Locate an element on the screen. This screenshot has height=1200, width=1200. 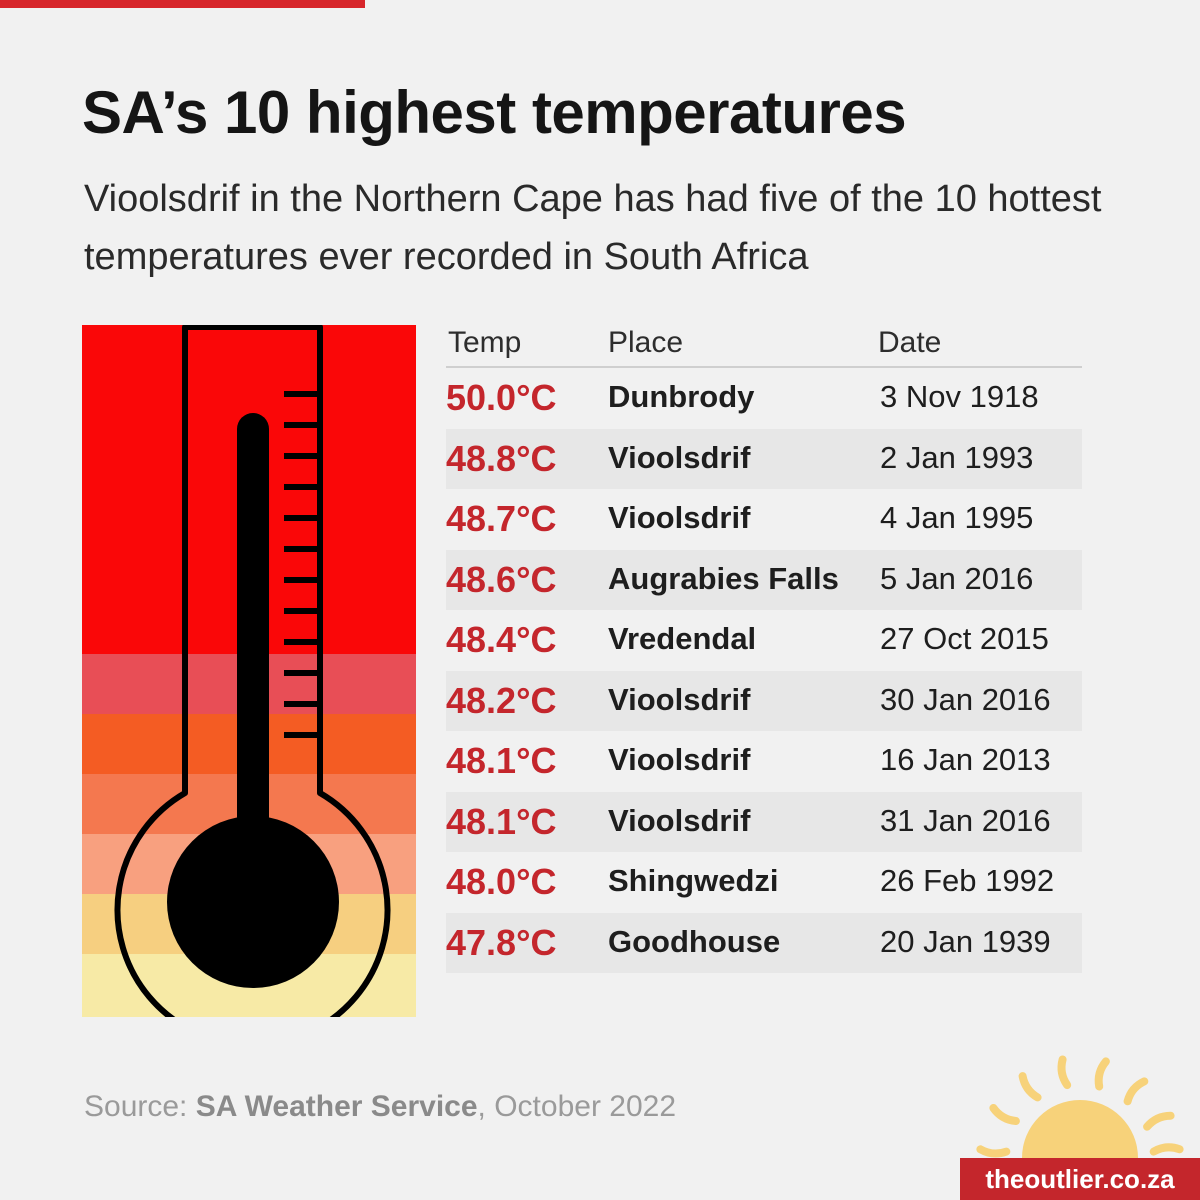
row-date: 27 Oct 2015 is located at coordinates (964, 638).